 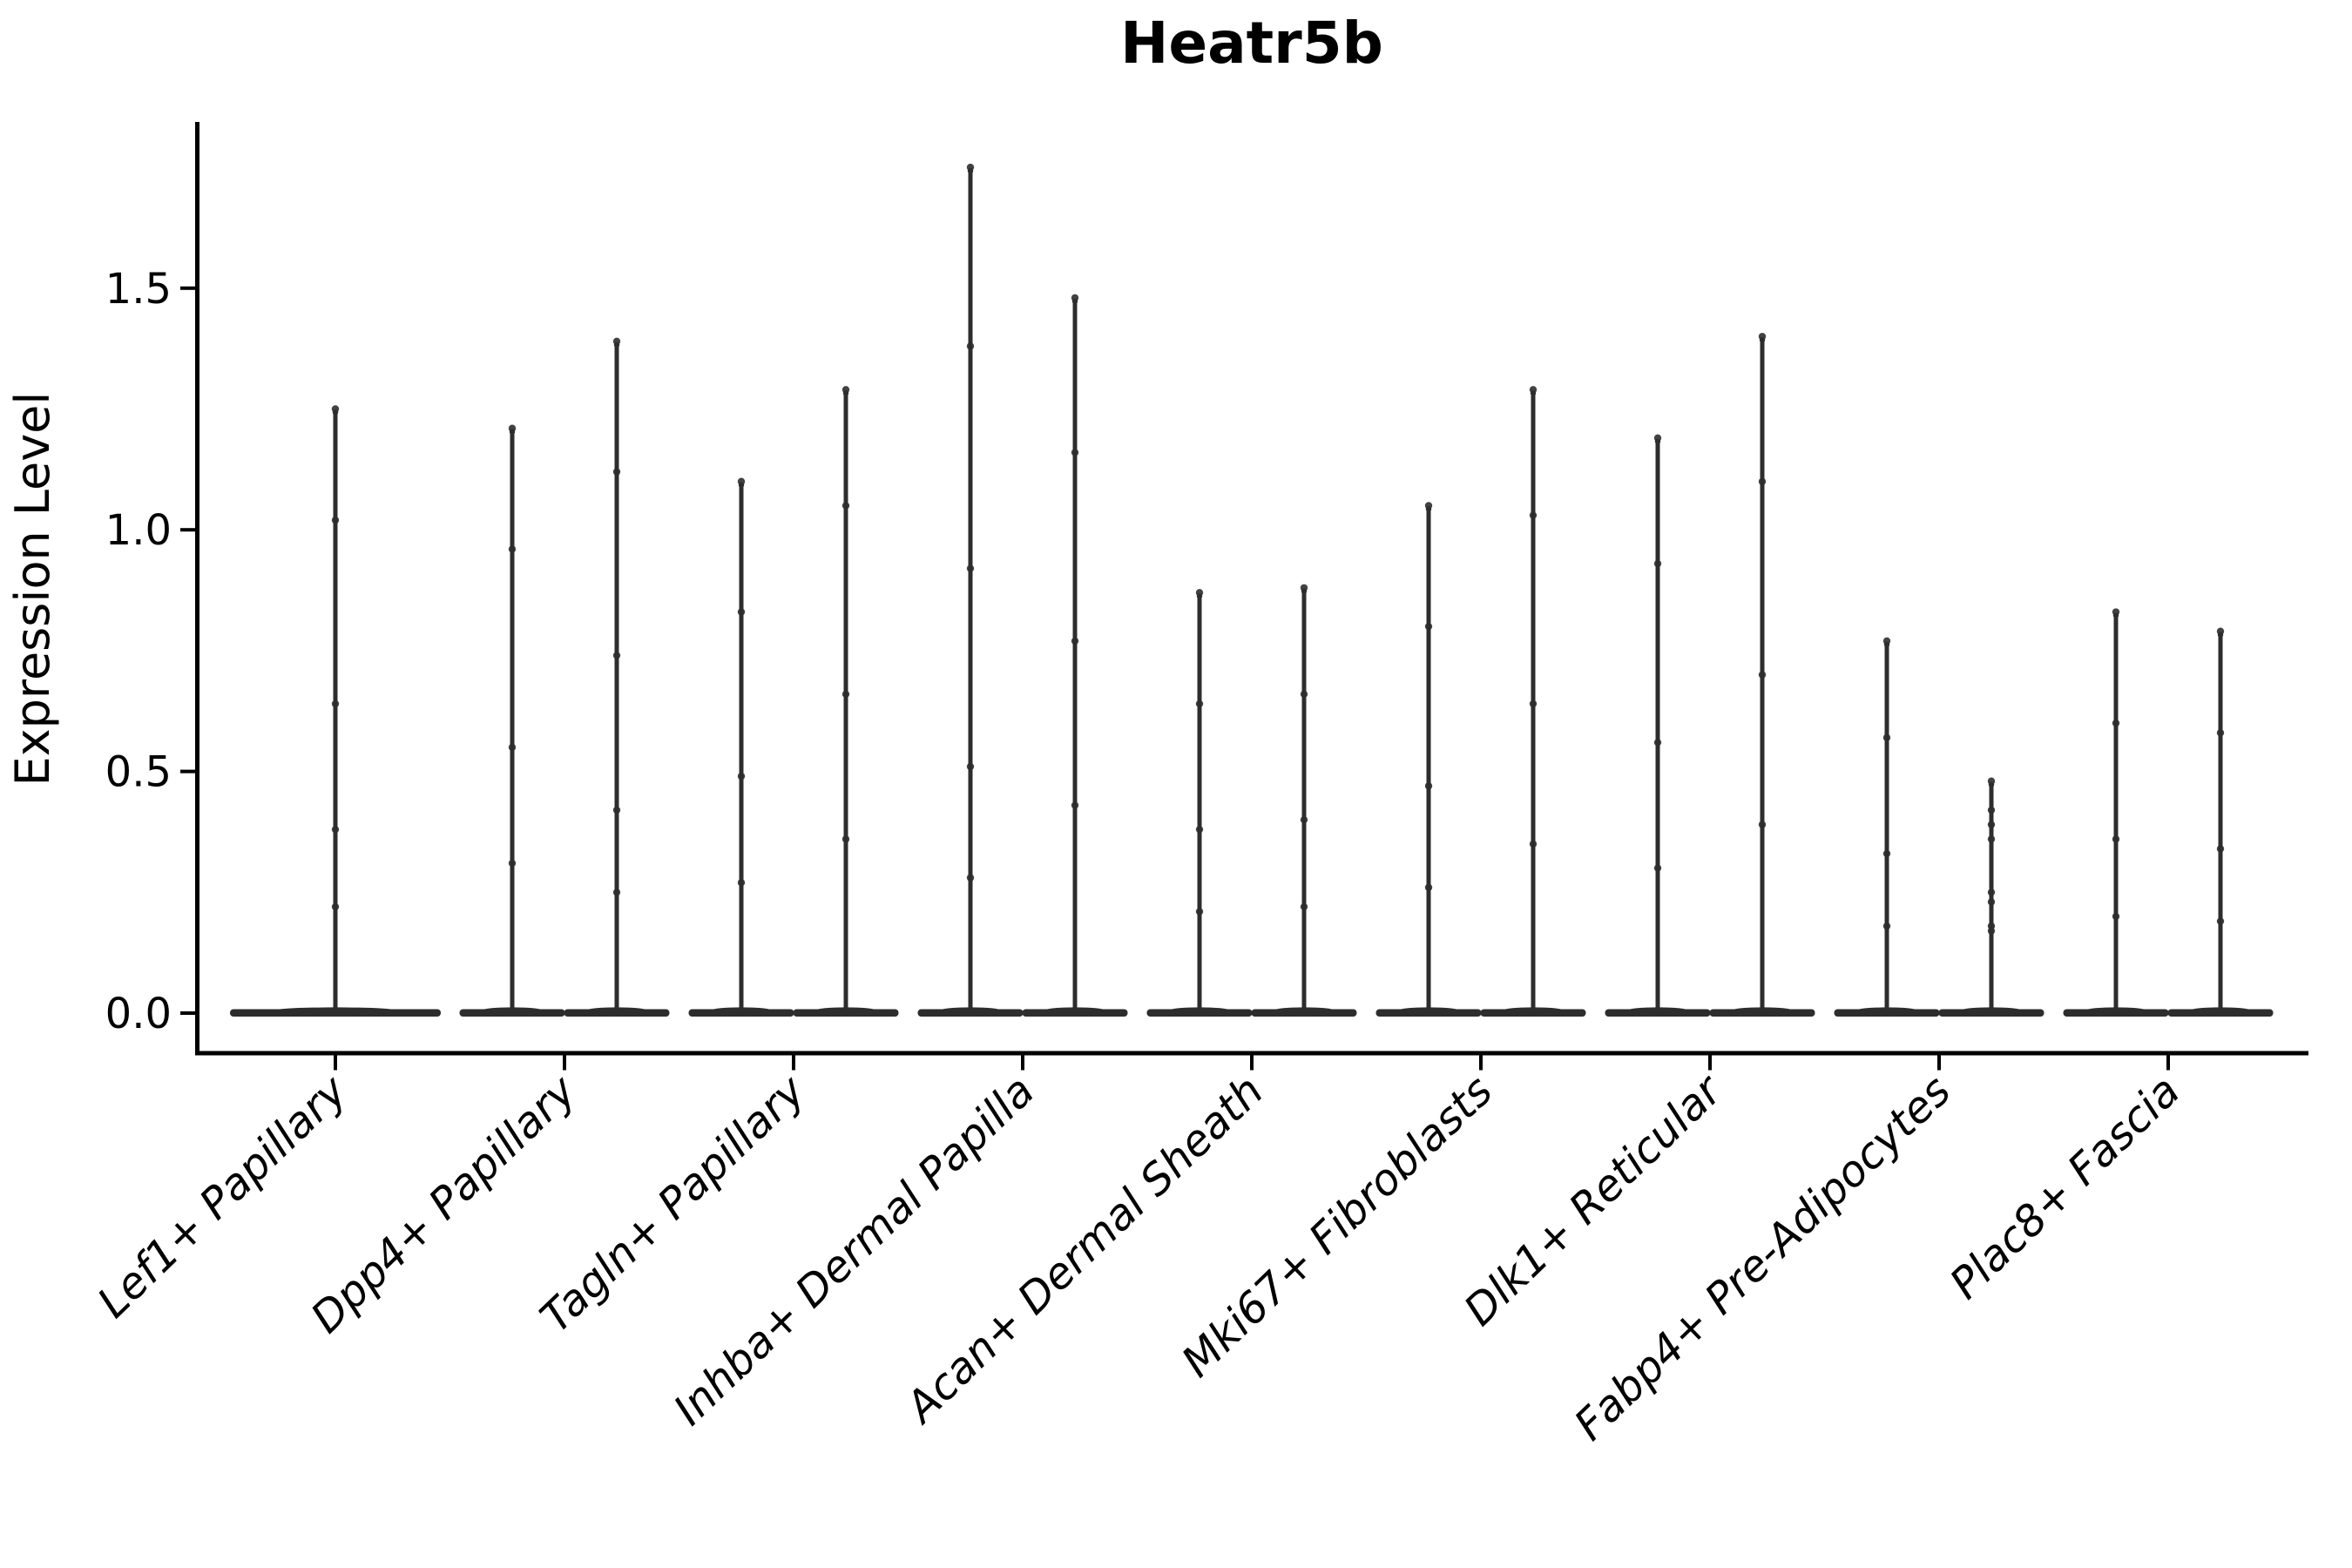 I want to click on y-tick-label: 1.5, so click(x=138, y=289).